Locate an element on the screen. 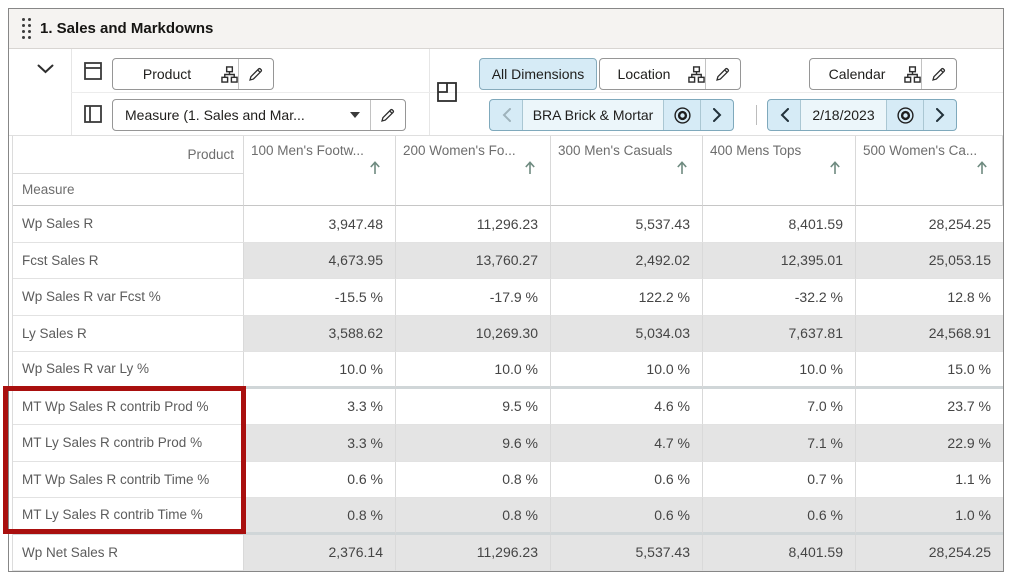 Image resolution: width=1013 pixels, height=574 pixels. measure-label: Wp Sales R is located at coordinates (128, 224).